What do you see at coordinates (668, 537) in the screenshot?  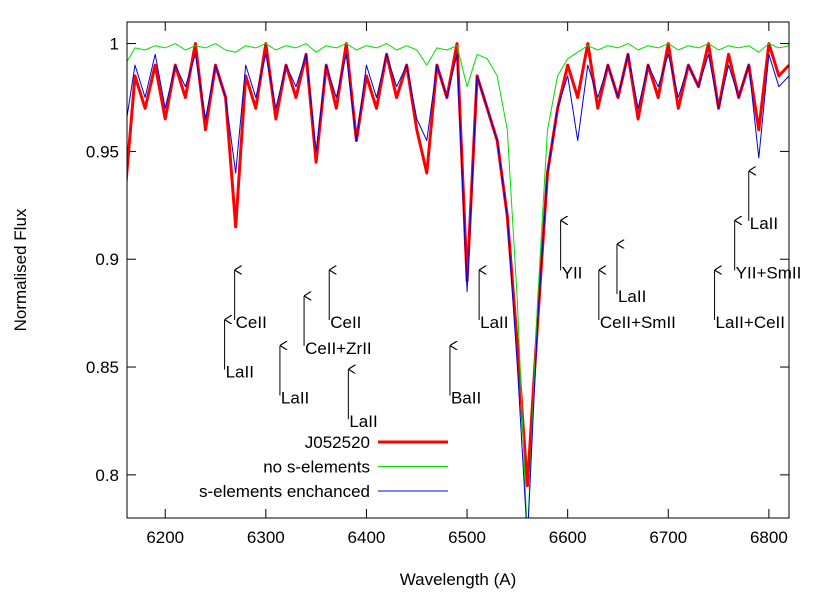 I see `x-tick-label: 6700` at bounding box center [668, 537].